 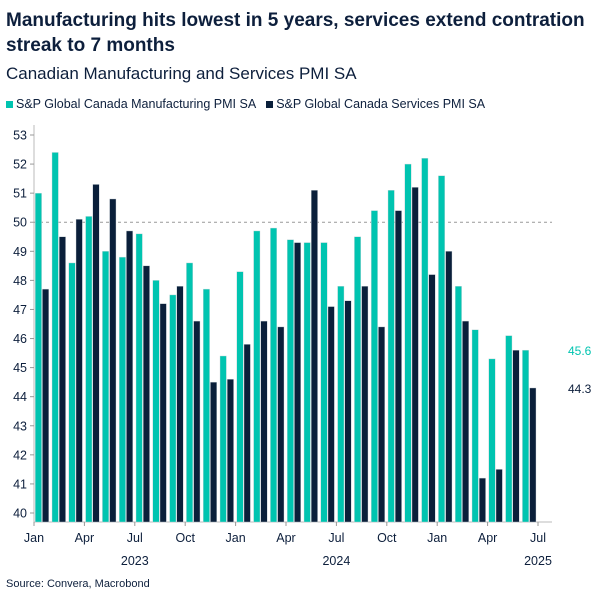 What do you see at coordinates (538, 561) in the screenshot?
I see `x-year-label: 2025` at bounding box center [538, 561].